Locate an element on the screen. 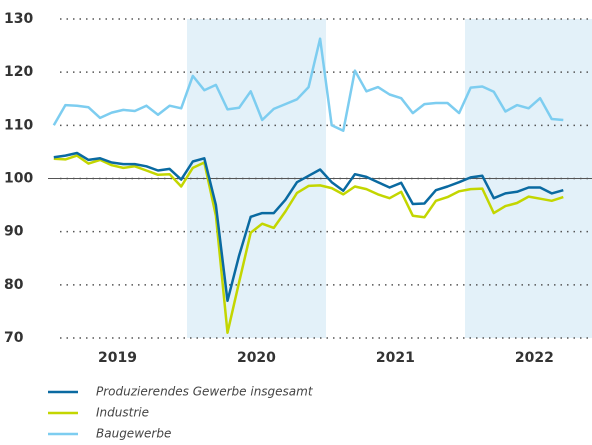 The height and width of the screenshot is (445, 592). legend-label: Industrie is located at coordinates (122, 413).